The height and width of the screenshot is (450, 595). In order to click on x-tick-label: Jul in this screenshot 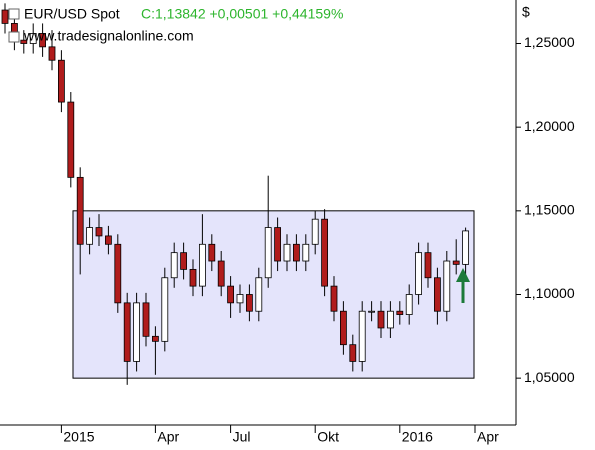, I will do `click(242, 437)`.